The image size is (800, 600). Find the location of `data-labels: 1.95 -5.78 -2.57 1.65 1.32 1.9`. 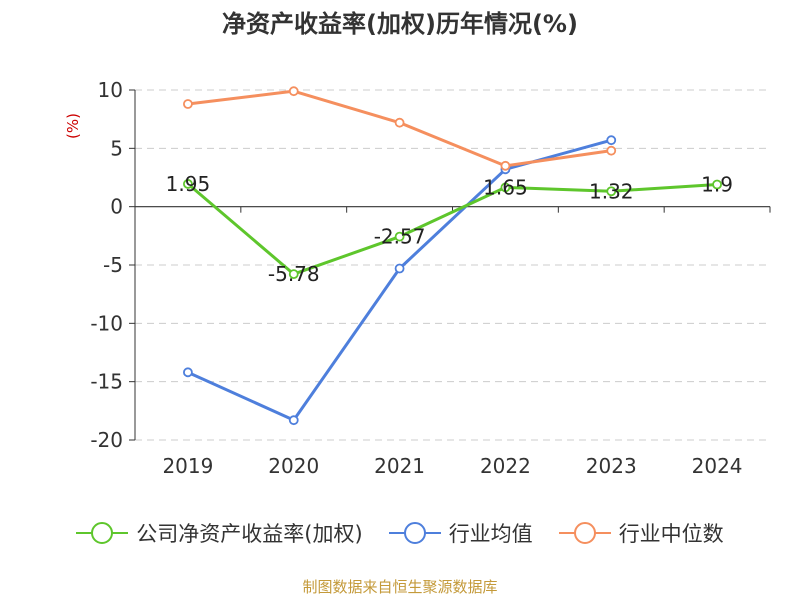

data-labels: 1.95 -5.78 -2.57 1.65 1.32 1.9 is located at coordinates (449, 229).